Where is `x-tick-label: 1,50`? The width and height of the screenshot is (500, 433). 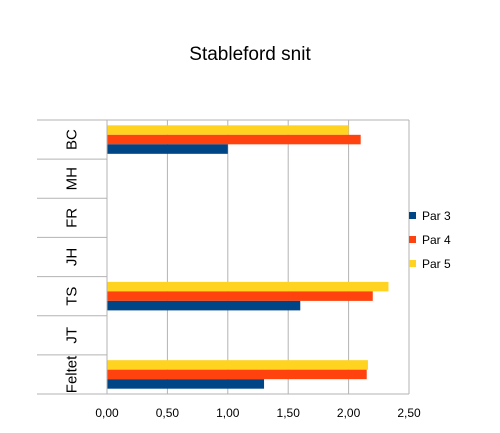
x-tick-label: 1,50 is located at coordinates (289, 413).